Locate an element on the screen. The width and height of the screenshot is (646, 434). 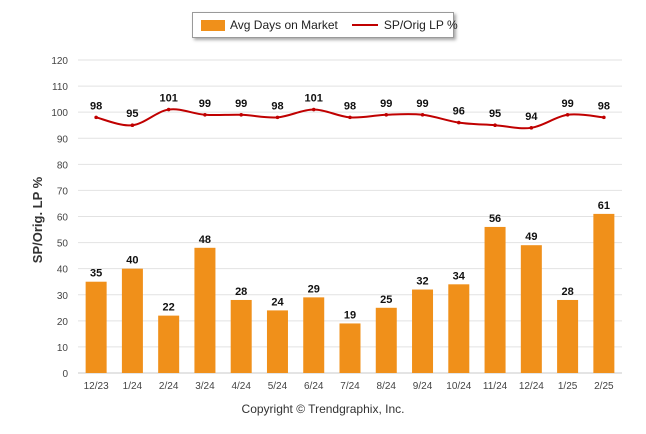
y-tick-label: 10 is located at coordinates (63, 348).